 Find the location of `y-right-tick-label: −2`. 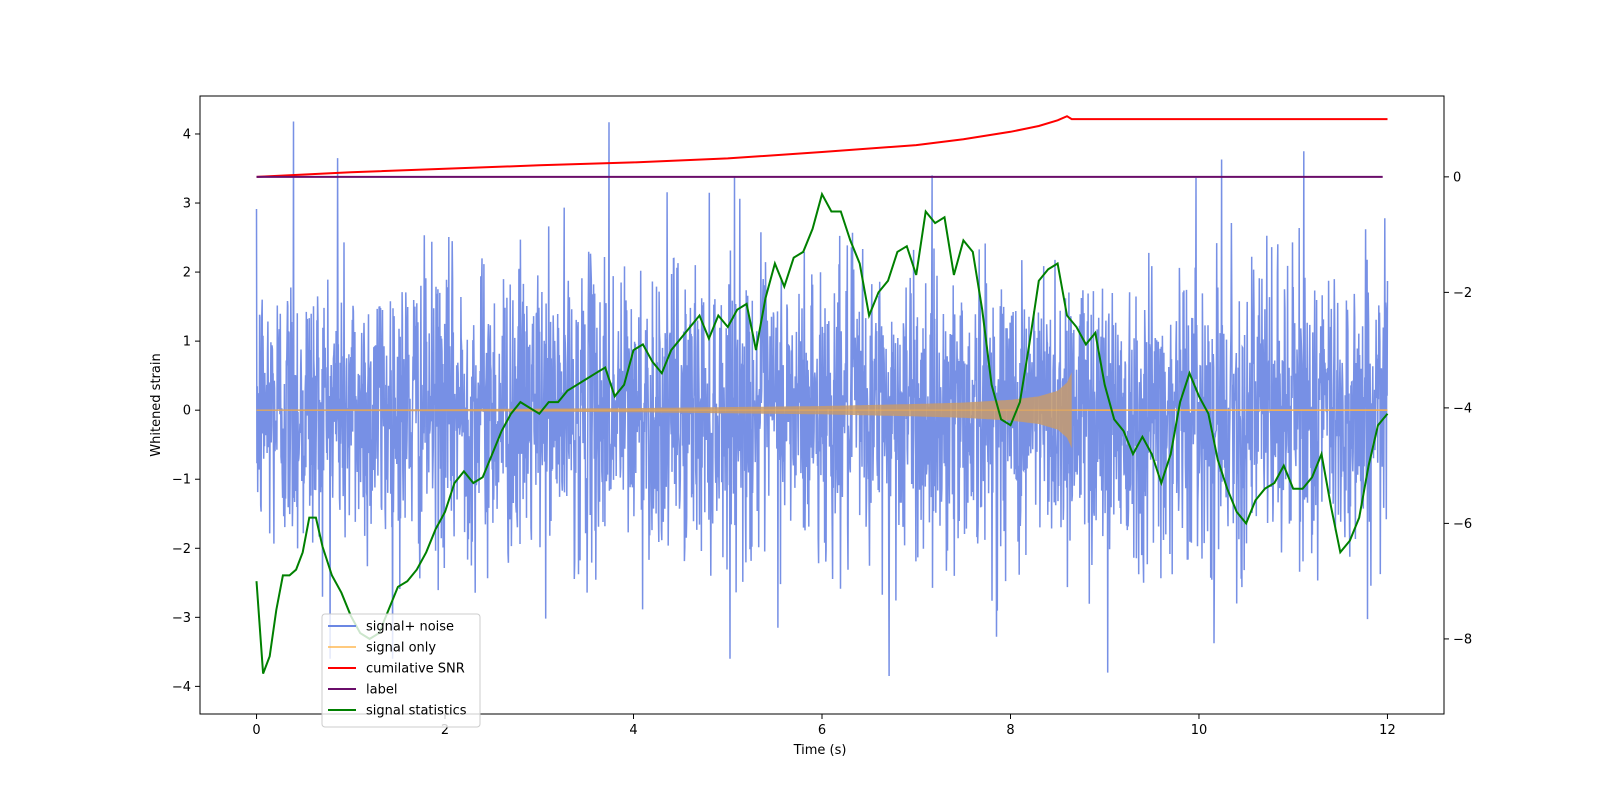

y-right-tick-label: −2 is located at coordinates (1462, 293).